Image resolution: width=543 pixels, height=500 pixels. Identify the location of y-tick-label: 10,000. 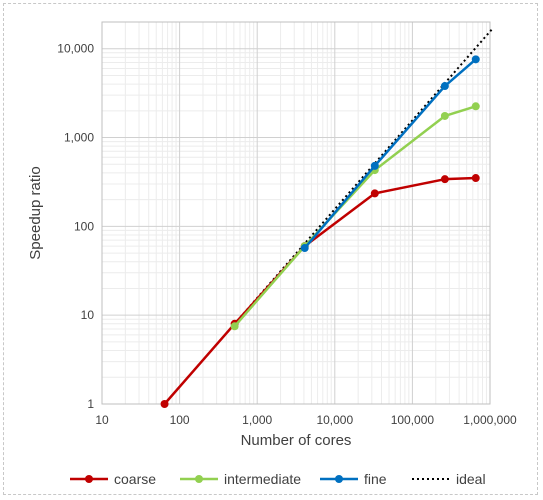
(75, 49).